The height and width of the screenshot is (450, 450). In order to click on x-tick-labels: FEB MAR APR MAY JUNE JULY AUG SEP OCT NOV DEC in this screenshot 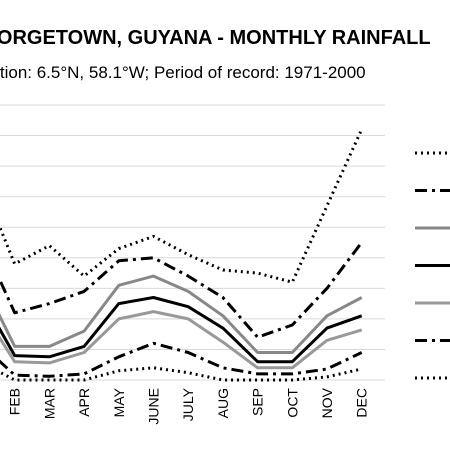, I will do `click(188, 405)`.